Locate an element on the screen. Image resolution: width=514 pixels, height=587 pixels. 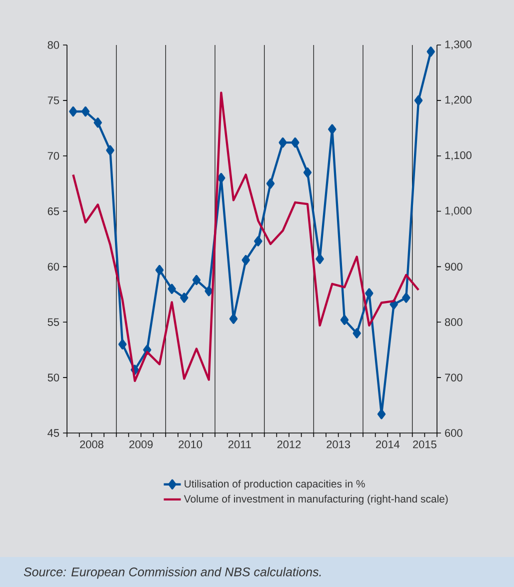
source-note: Source: European Commission and NBS calculations. is located at coordinates (172, 573).